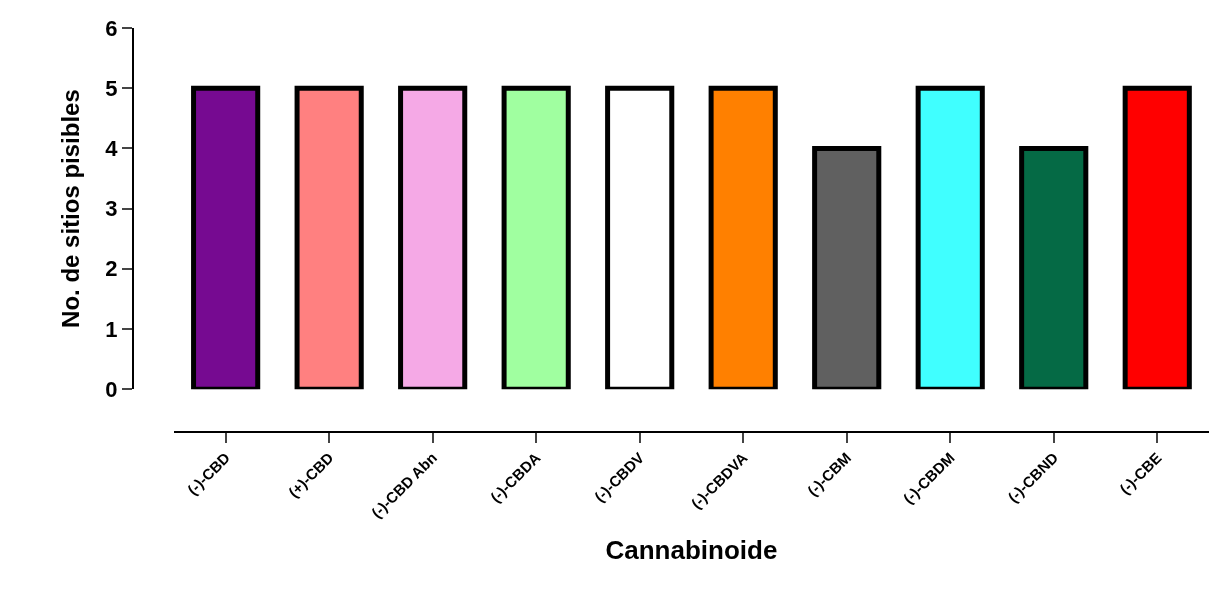 The height and width of the screenshot is (608, 1229). I want to click on y-tick-label: 2, so click(111, 269).